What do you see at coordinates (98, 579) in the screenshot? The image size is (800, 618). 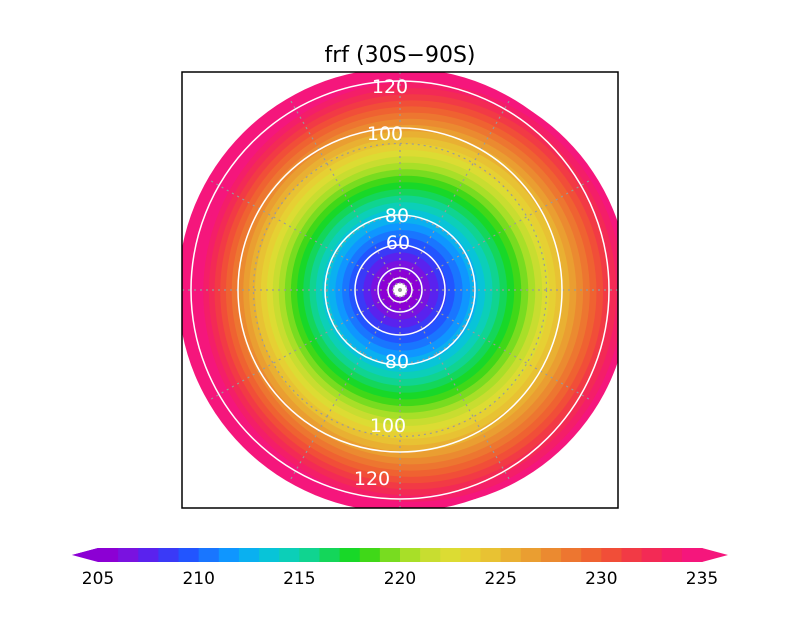 I see `colorbar-tick-label: 205` at bounding box center [98, 579].